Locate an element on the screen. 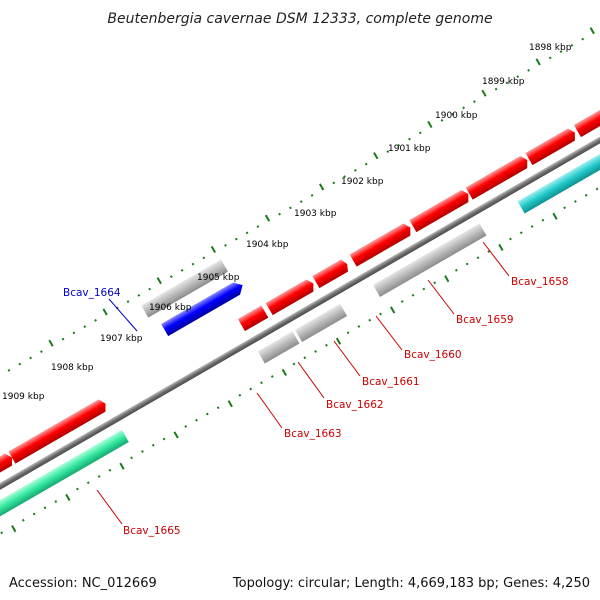  gene-label: Bcav_1662 is located at coordinates (355, 405).